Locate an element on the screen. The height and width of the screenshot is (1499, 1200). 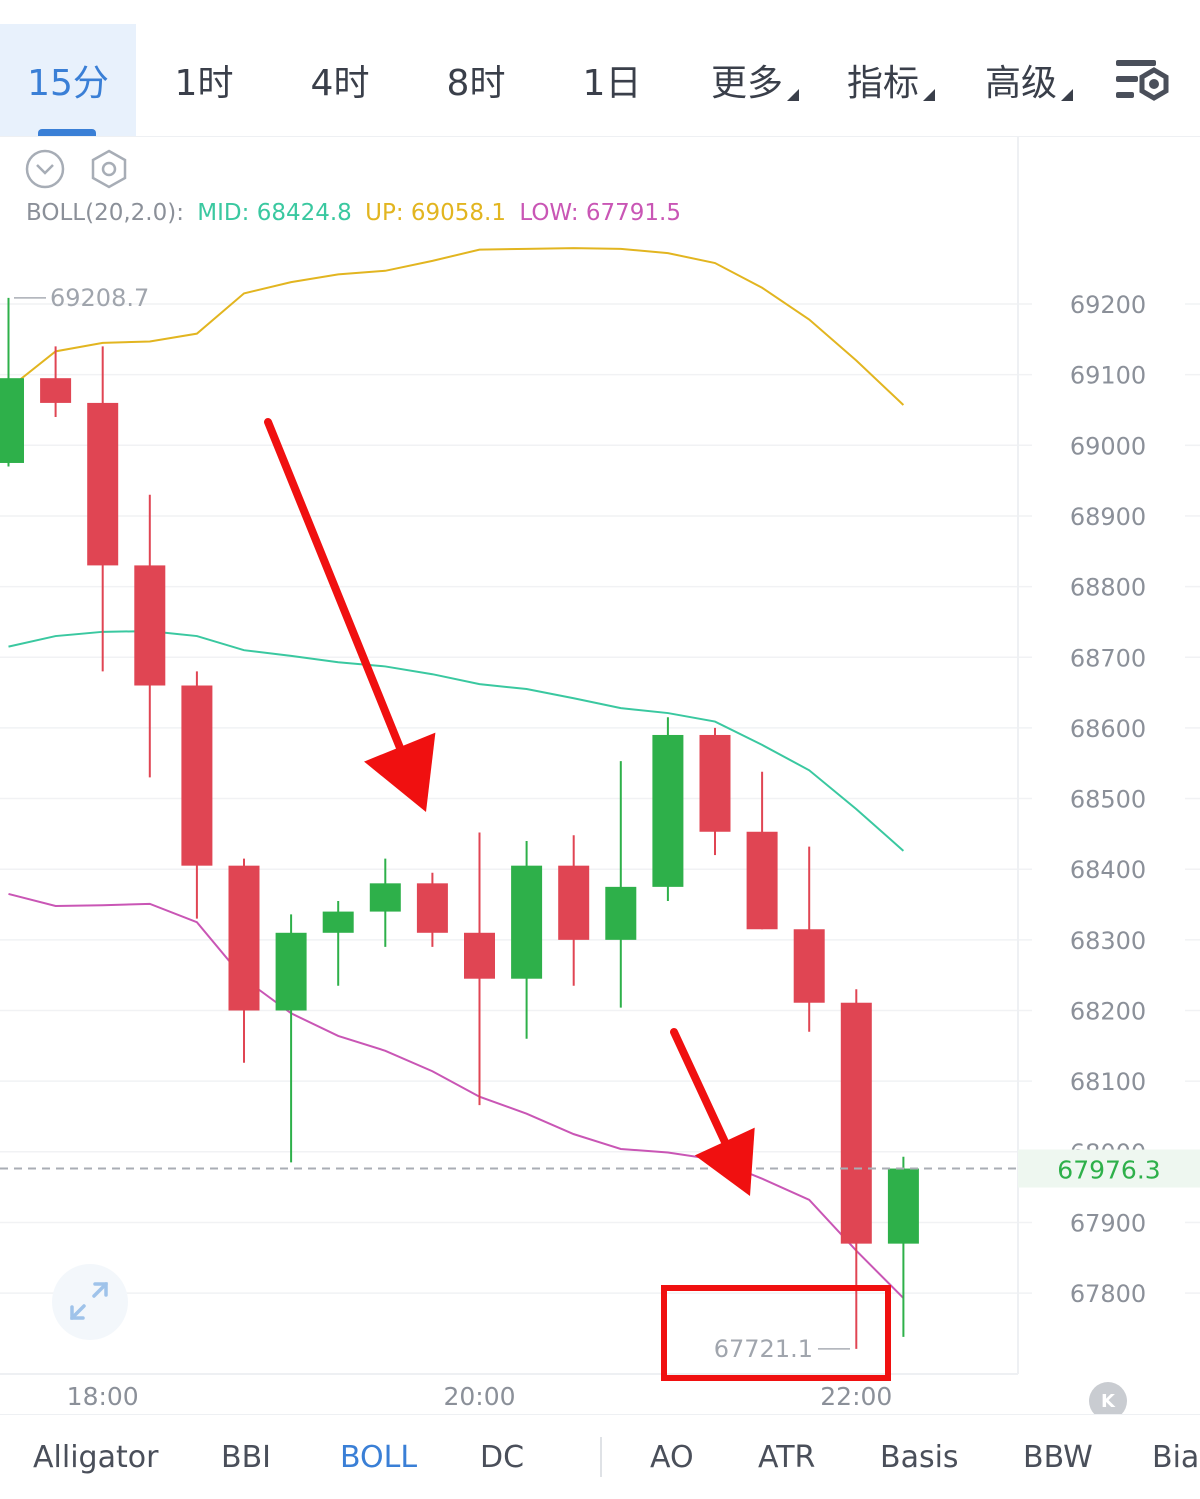
boll-up-value: 69058.1 is located at coordinates (458, 213).